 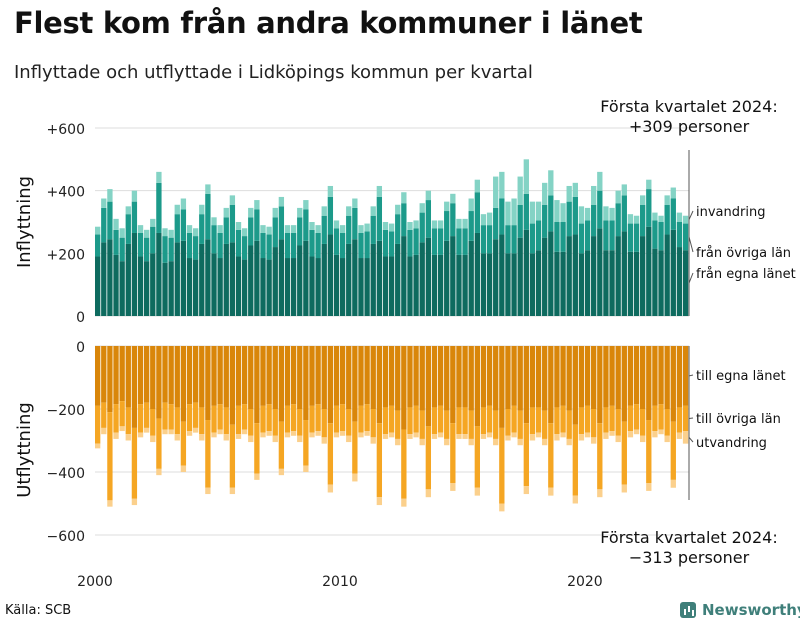 I want to click on series-label: utvandring, so click(x=731, y=443).